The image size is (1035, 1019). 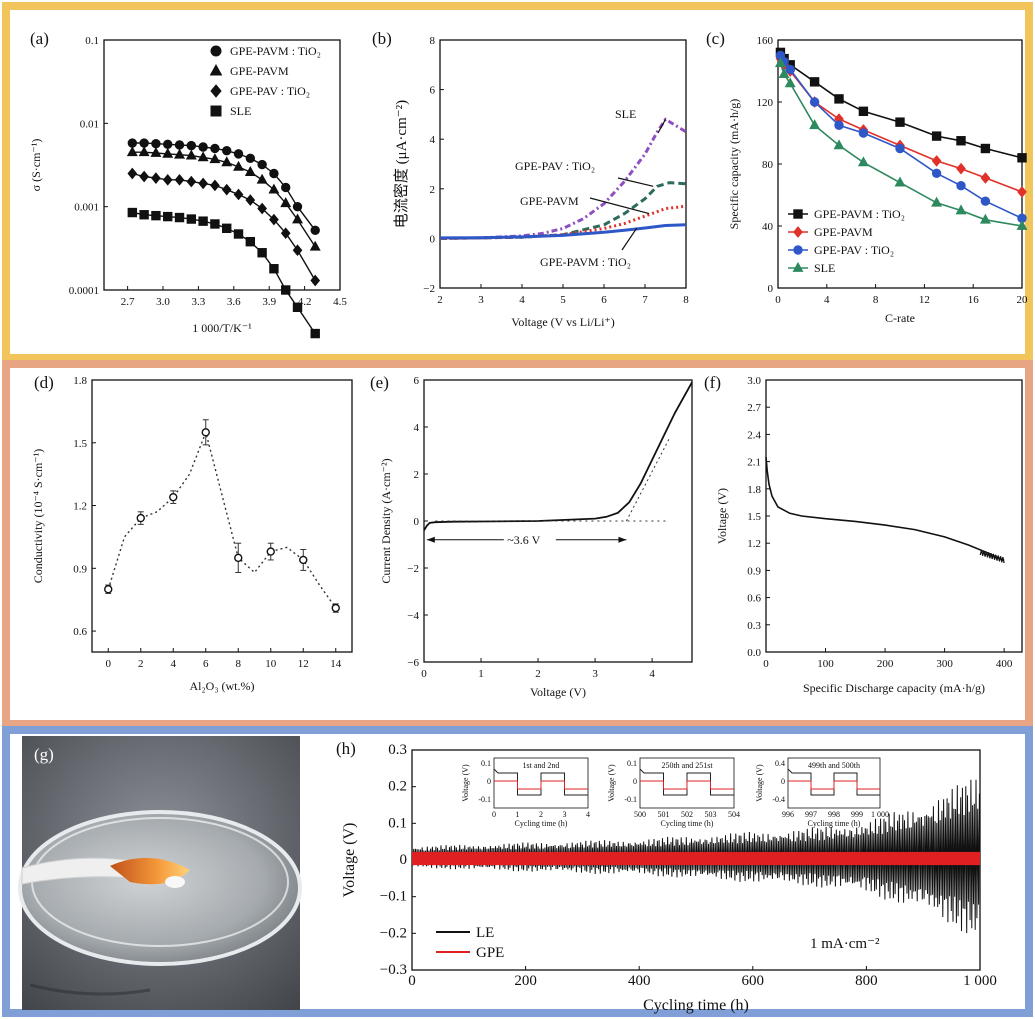 I want to click on x-axis-label: Al₂O₃ (wt.%), so click(x=221, y=686).